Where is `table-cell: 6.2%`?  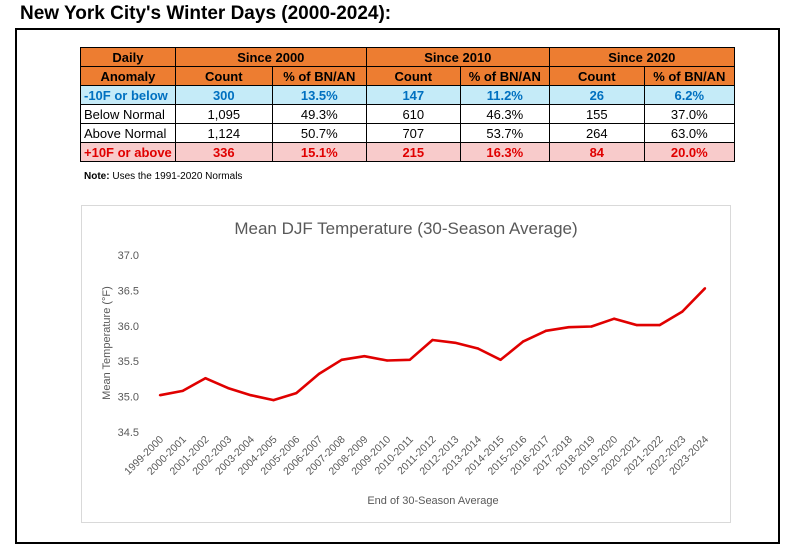
table-cell: 6.2% is located at coordinates (689, 95).